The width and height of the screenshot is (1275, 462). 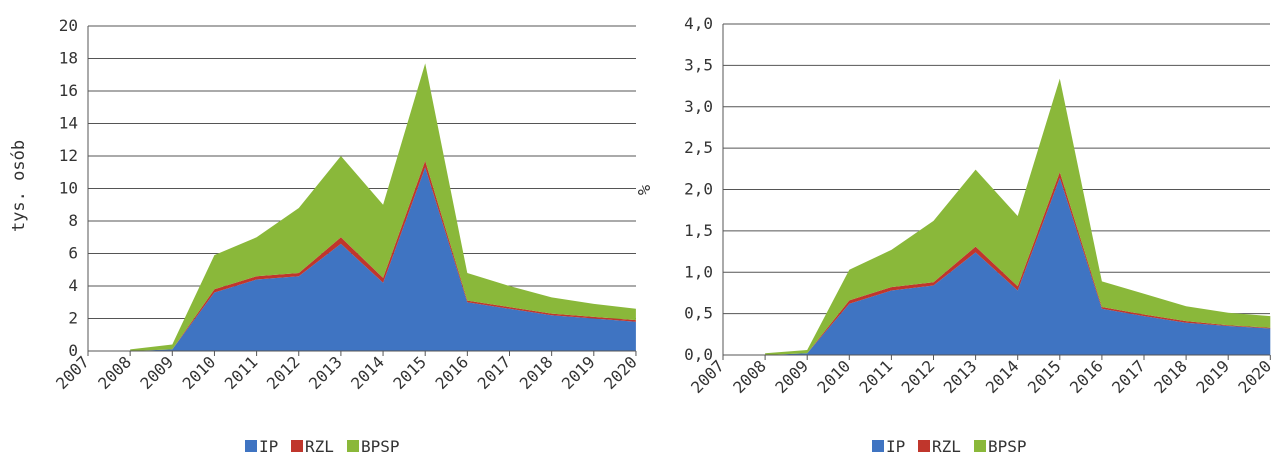 I want to click on y-tick-label: 8, so click(x=73, y=220).